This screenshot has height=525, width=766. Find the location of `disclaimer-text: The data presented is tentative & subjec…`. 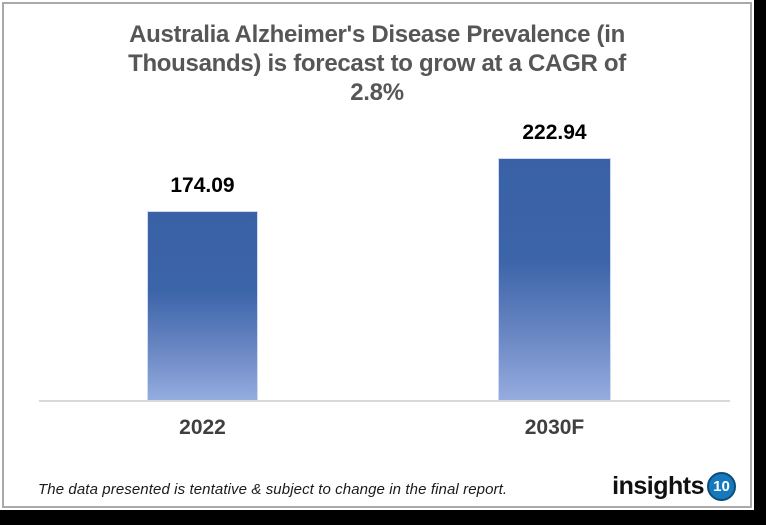

disclaimer-text: The data presented is tentative & subjec… is located at coordinates (273, 489).